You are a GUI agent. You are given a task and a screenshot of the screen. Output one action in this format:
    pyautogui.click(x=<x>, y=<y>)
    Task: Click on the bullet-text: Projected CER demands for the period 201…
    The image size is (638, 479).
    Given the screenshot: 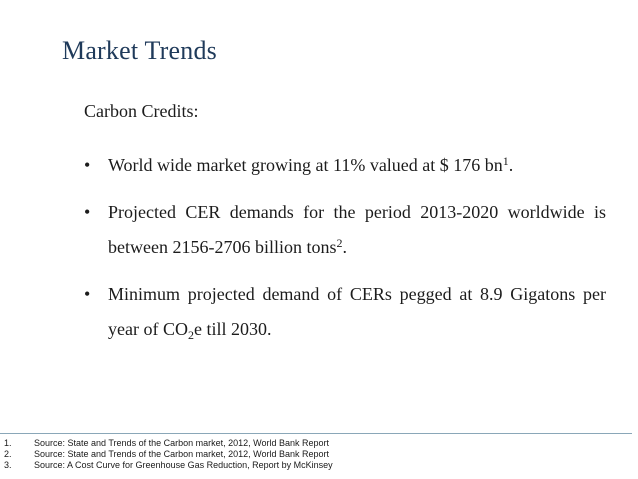 What is the action you would take?
    pyautogui.click(x=357, y=229)
    